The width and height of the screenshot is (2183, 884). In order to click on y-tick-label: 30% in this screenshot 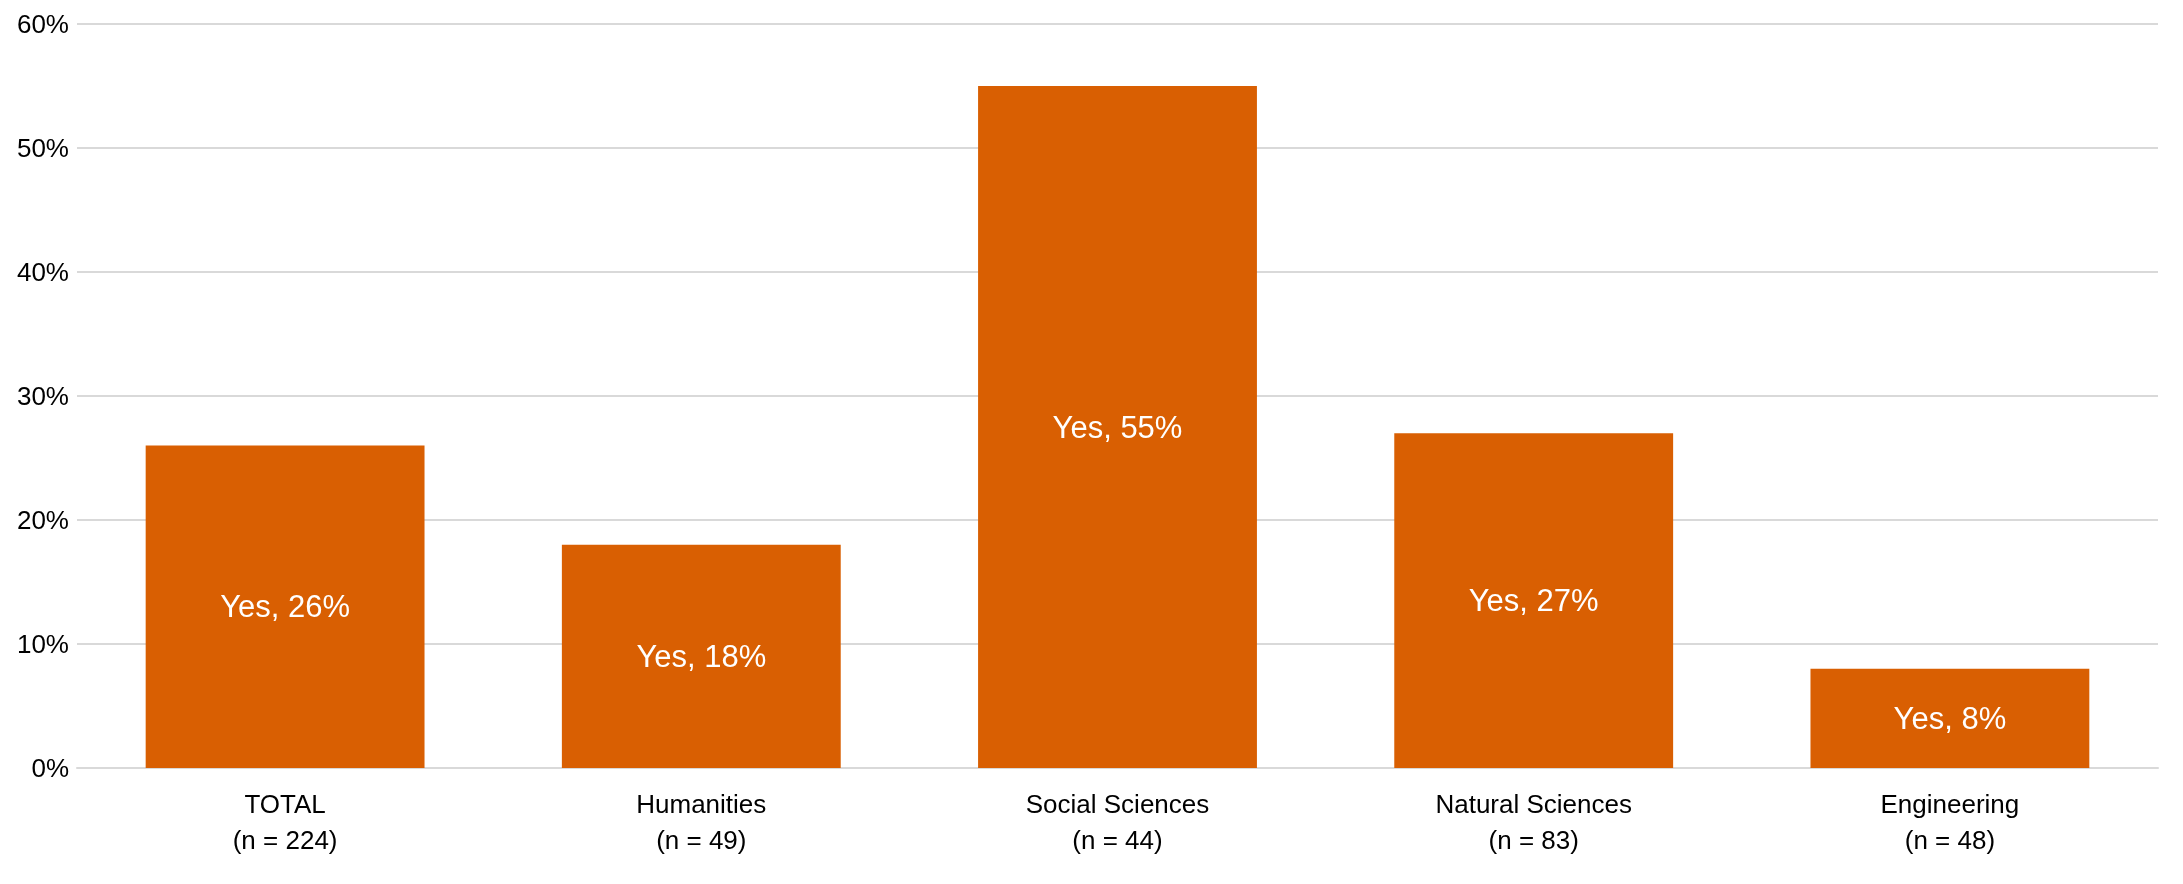, I will do `click(42, 396)`.